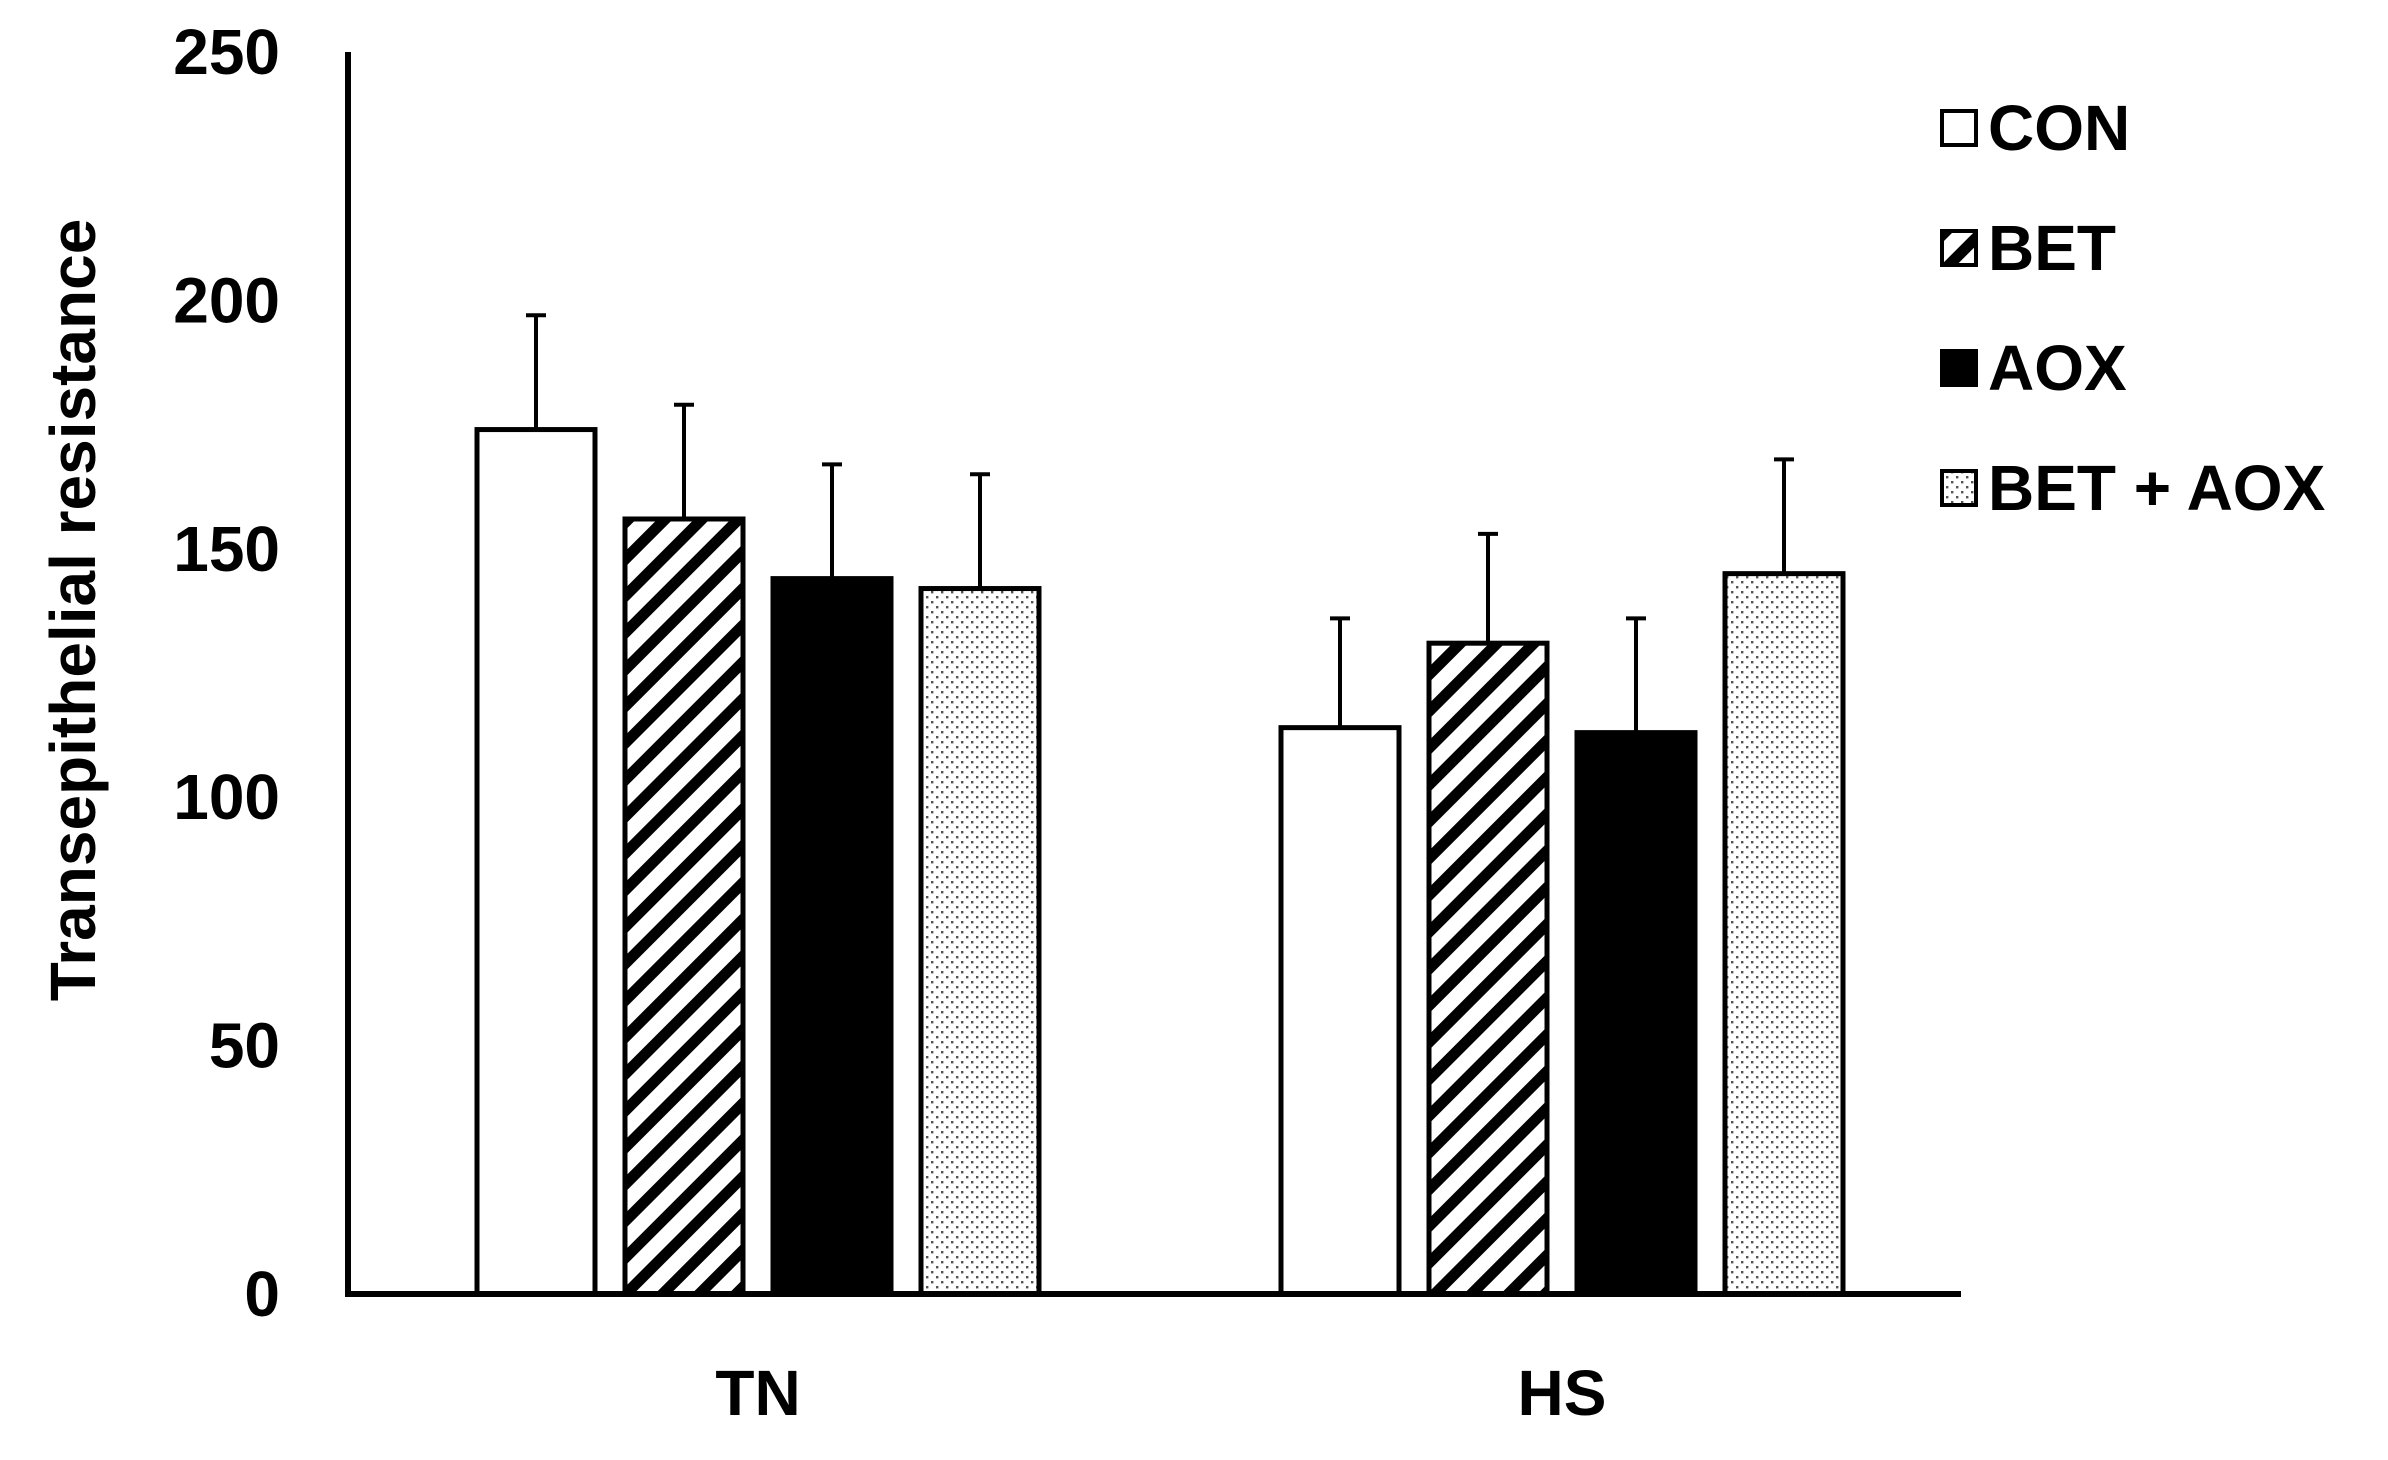 This screenshot has width=2388, height=1460. I want to click on y-tick-label: 0, so click(262, 1294).